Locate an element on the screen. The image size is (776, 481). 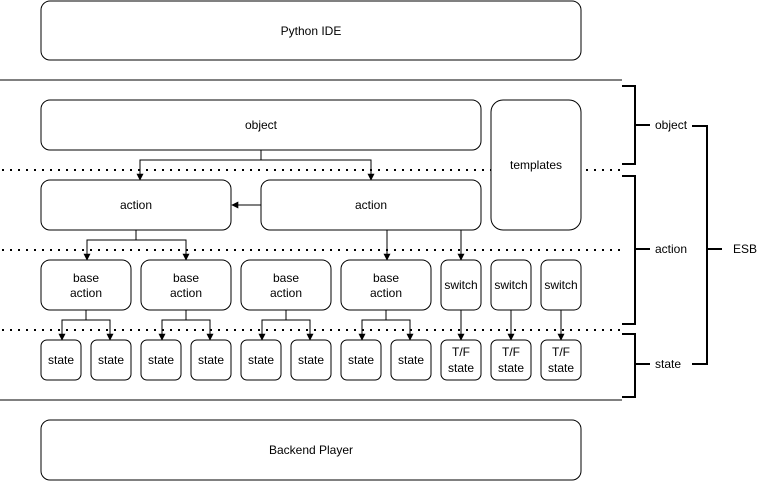
object-to-action-left-arrow is located at coordinates (199, 165).